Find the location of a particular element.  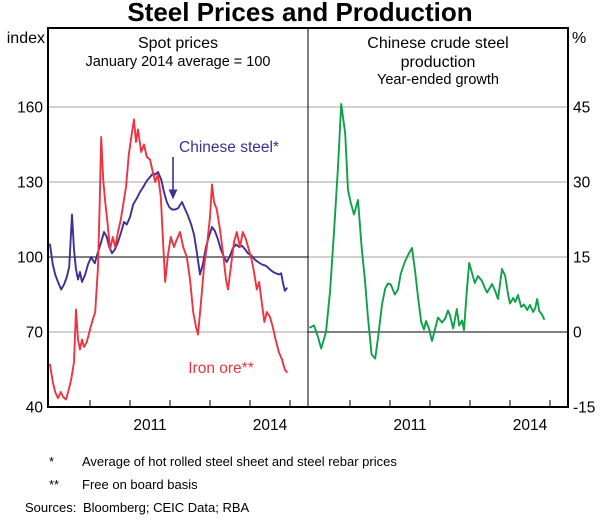

right-panel-subtitle: Year-ended growth is located at coordinates (438, 80).